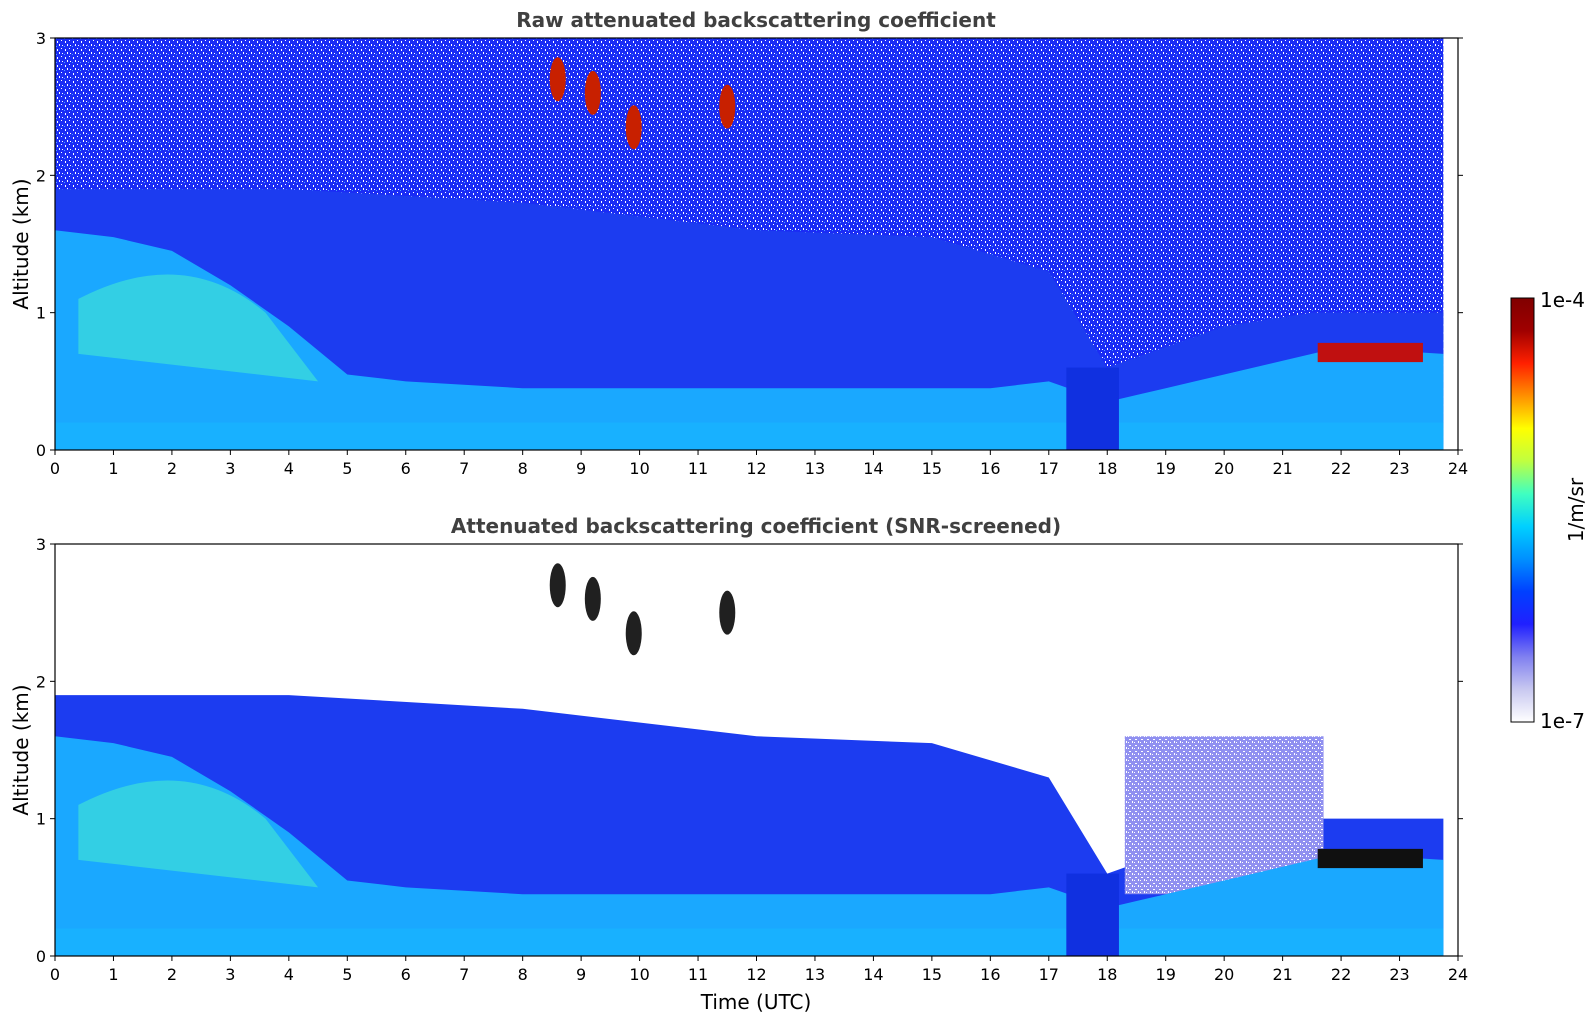 This screenshot has width=1595, height=1020. What do you see at coordinates (1522, 510) in the screenshot?
I see `colorbar-gradient` at bounding box center [1522, 510].